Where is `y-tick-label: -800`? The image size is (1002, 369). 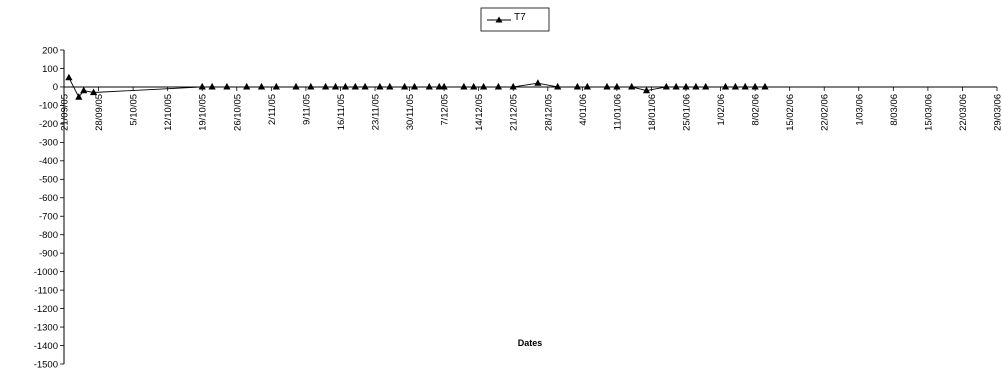
y-tick-label: -800 is located at coordinates (48, 235).